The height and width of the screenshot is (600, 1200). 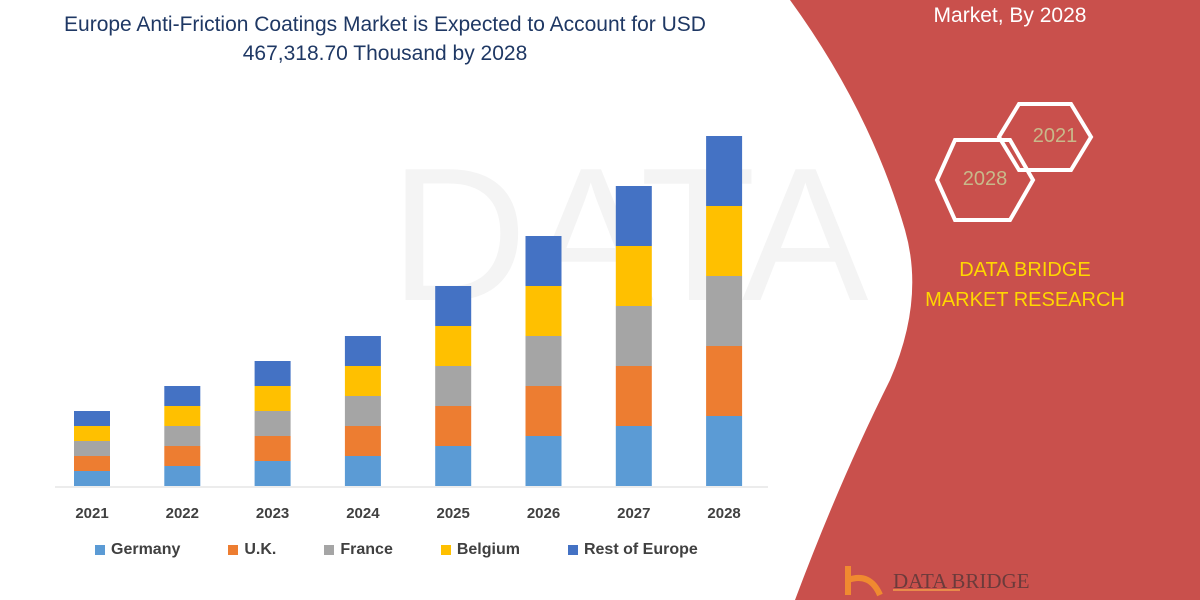 I want to click on logo-text: DATA BRIDGE, so click(x=961, y=581).